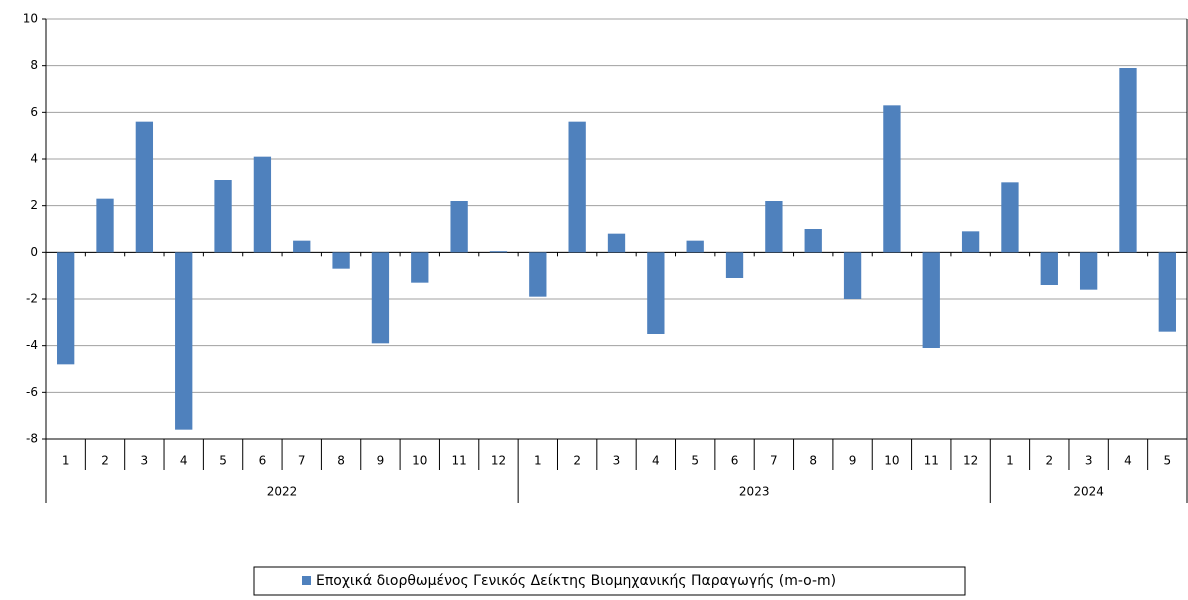 The width and height of the screenshot is (1188, 600). What do you see at coordinates (34, 112) in the screenshot?
I see `y-tick-label: 6` at bounding box center [34, 112].